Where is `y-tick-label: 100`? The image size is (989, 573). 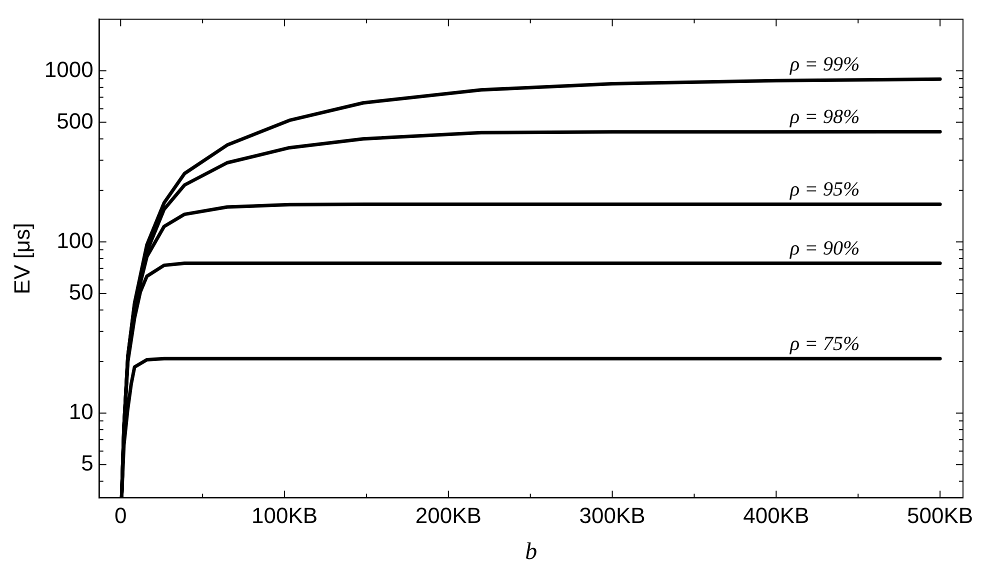 y-tick-label: 100 is located at coordinates (75, 240).